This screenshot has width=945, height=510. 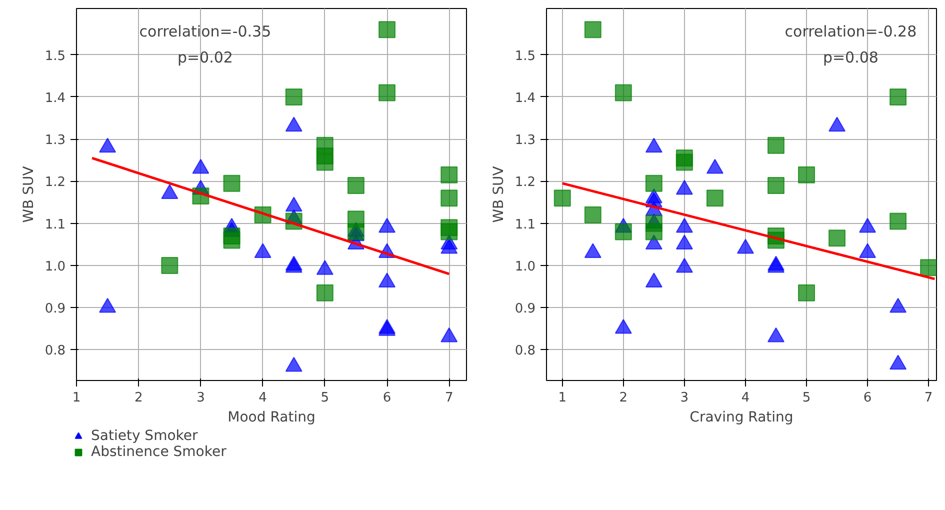 What do you see at coordinates (742, 418) in the screenshot?
I see `x-axis-title: Craving Rating` at bounding box center [742, 418].